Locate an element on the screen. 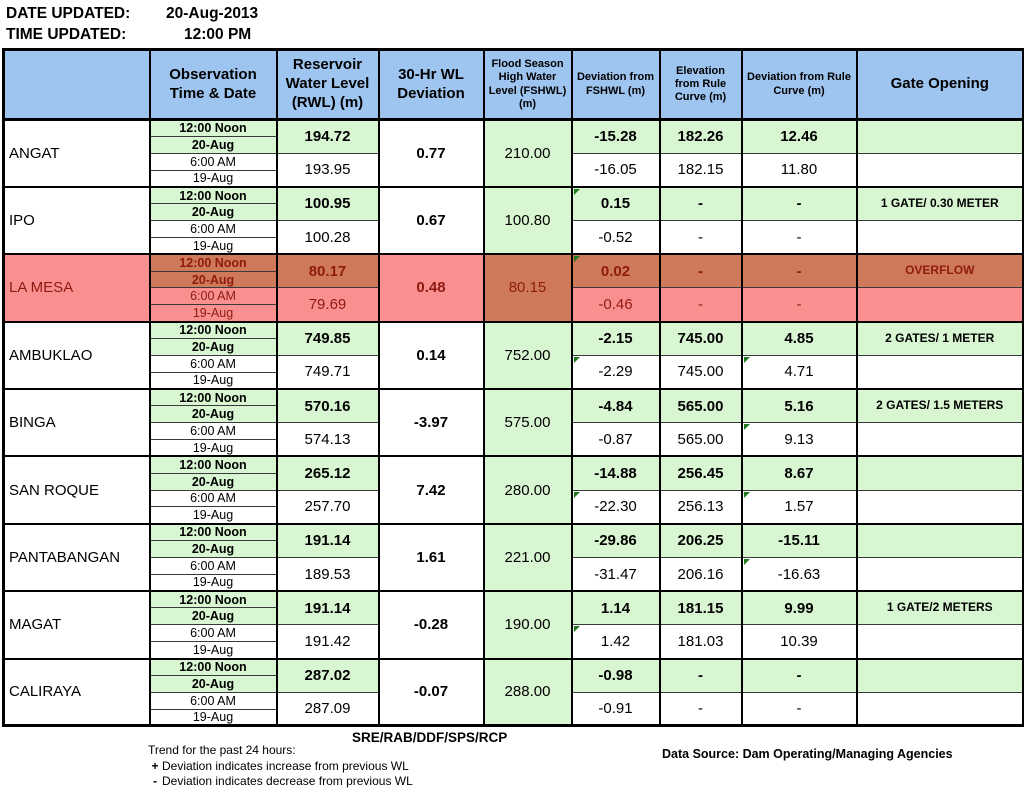 Image resolution: width=1024 pixels, height=794 pixels. gate-opening-noon-cell: OVERFLOW is located at coordinates (939, 271).